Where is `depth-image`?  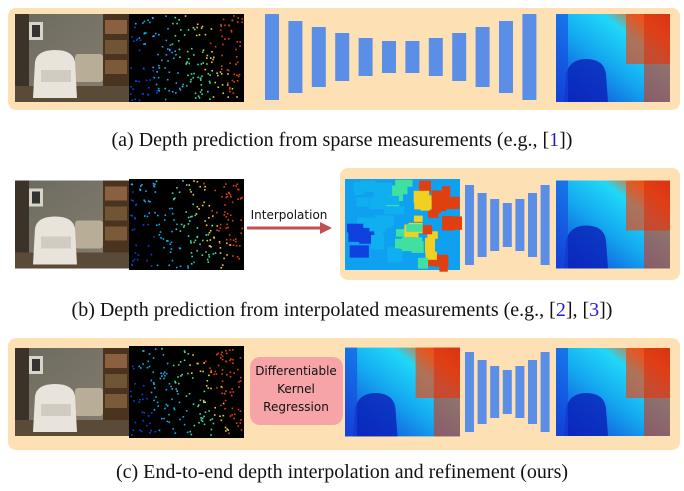
depth-image is located at coordinates (613, 392).